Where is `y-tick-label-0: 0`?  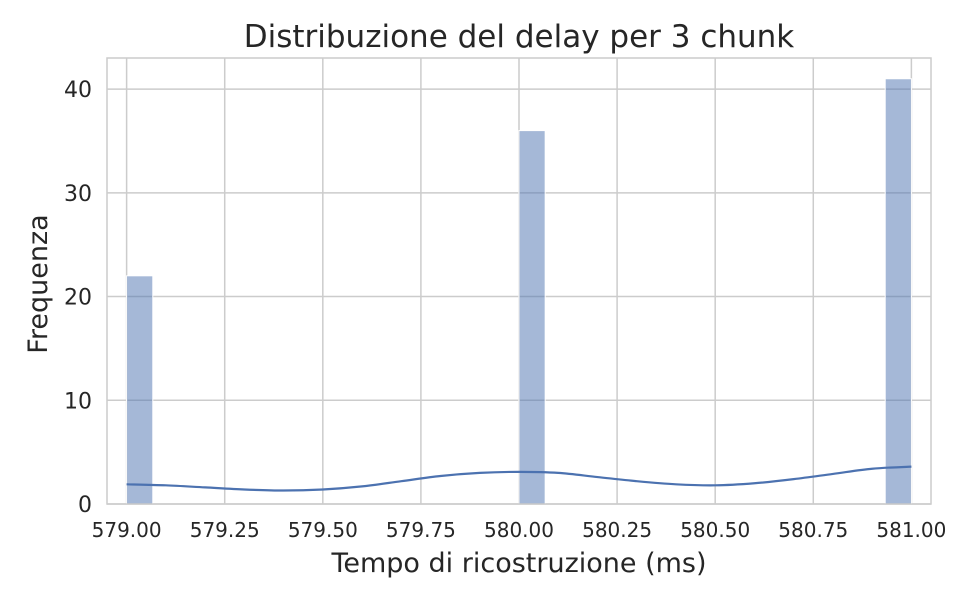
y-tick-label-0: 0 is located at coordinates (85, 505).